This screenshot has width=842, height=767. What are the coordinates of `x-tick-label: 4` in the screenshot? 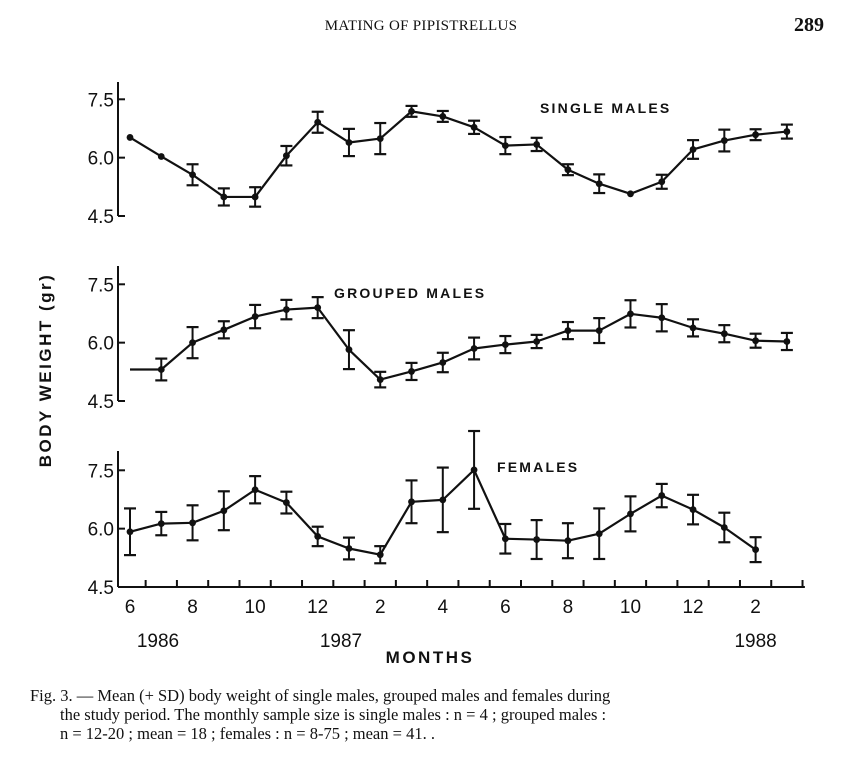 It's located at (443, 607).